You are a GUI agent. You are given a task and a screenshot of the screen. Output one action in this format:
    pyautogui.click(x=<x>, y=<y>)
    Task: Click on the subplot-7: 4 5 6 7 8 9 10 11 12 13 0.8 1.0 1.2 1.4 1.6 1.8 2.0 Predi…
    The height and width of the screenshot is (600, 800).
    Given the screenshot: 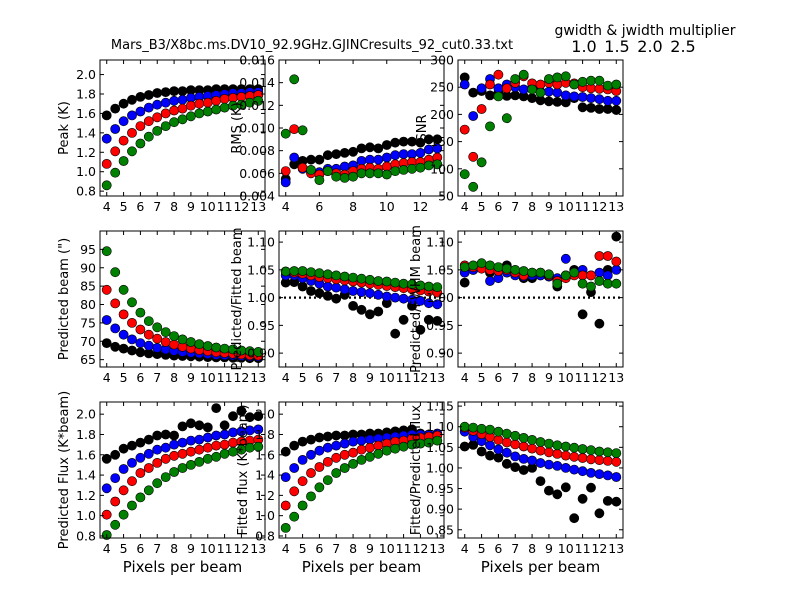 What is the action you would take?
    pyautogui.click(x=161, y=483)
    